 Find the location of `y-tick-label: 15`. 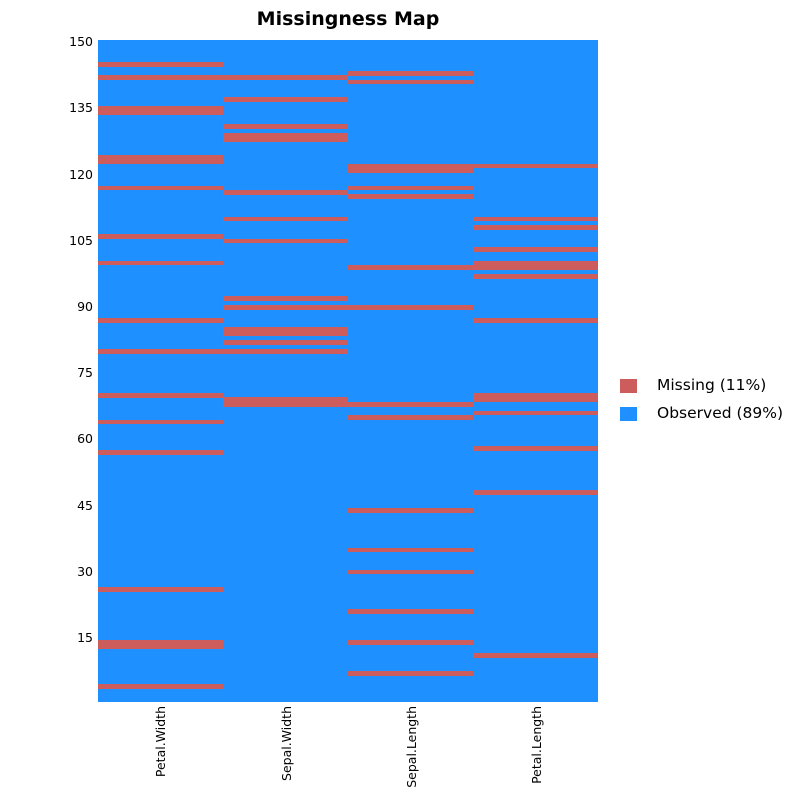

y-tick-label: 15 is located at coordinates (85, 637).